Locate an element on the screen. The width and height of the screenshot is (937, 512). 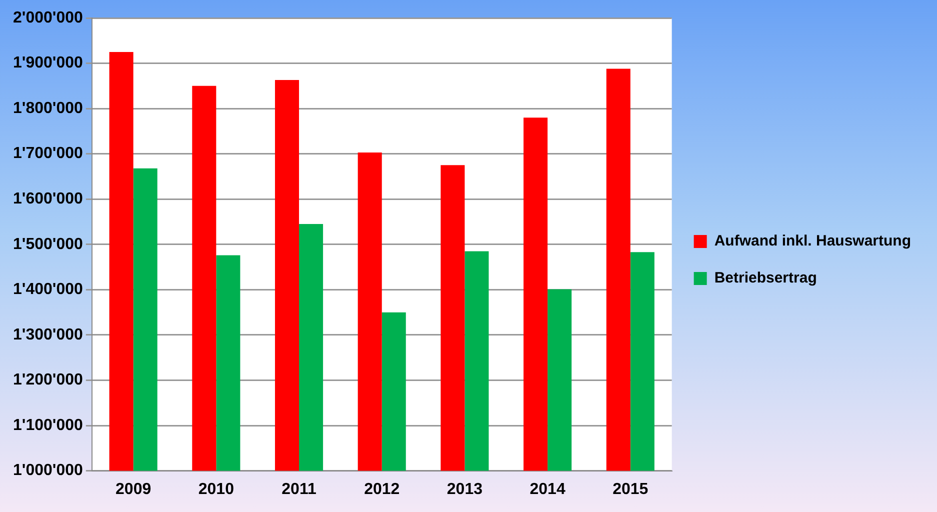
y-tick-label: 2'000'000 is located at coordinates (47, 17).